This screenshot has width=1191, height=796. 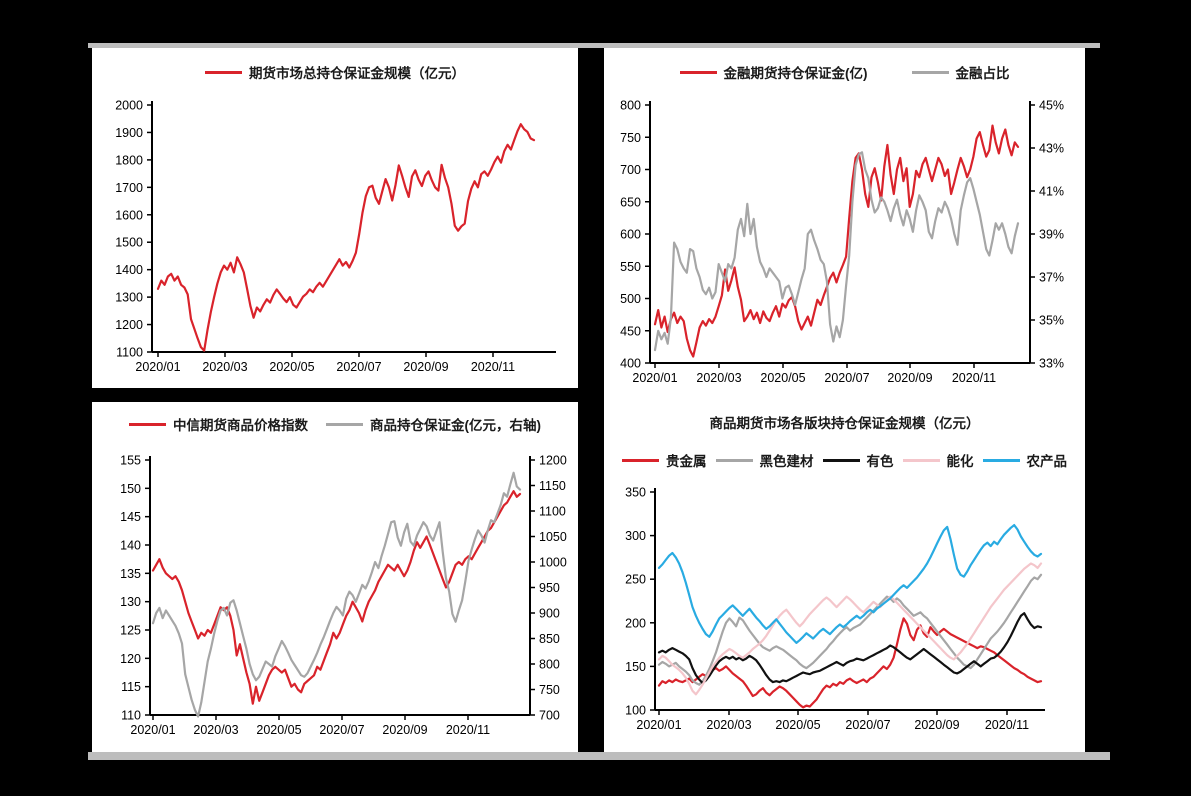 I want to click on chart4-legend: 贵金属 黑色建材 有色 能化 农产品, so click(x=844, y=460).